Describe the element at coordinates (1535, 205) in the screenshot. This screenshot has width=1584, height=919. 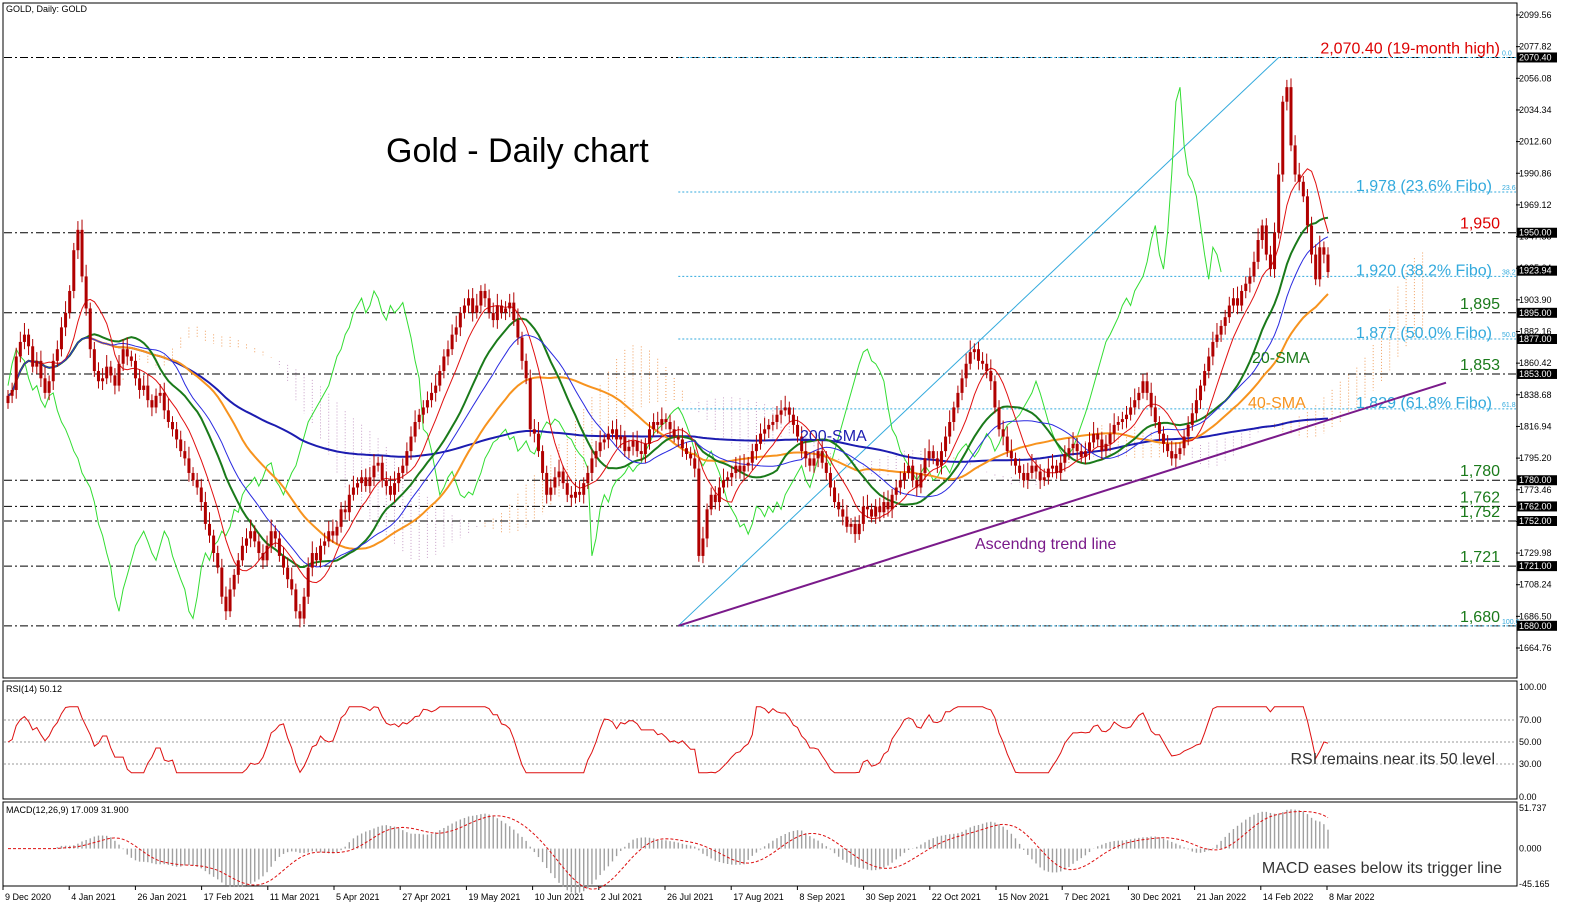
I see `price-tick-label: 1969.12` at that location.